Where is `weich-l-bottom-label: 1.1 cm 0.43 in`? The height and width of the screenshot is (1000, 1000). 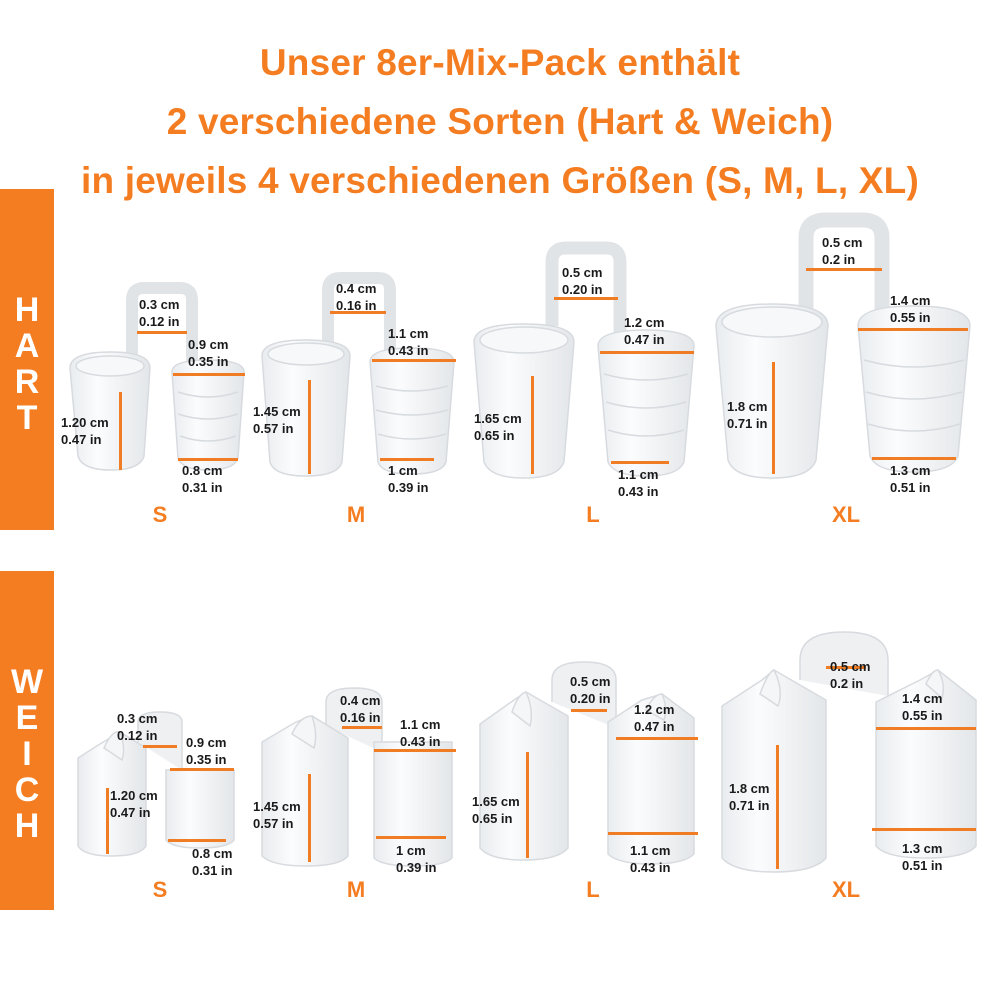
weich-l-bottom-label: 1.1 cm 0.43 in is located at coordinates (650, 859).